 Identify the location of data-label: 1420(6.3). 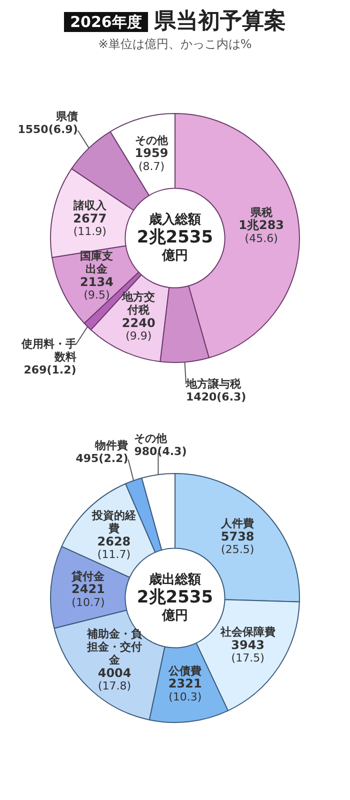
(216, 397).